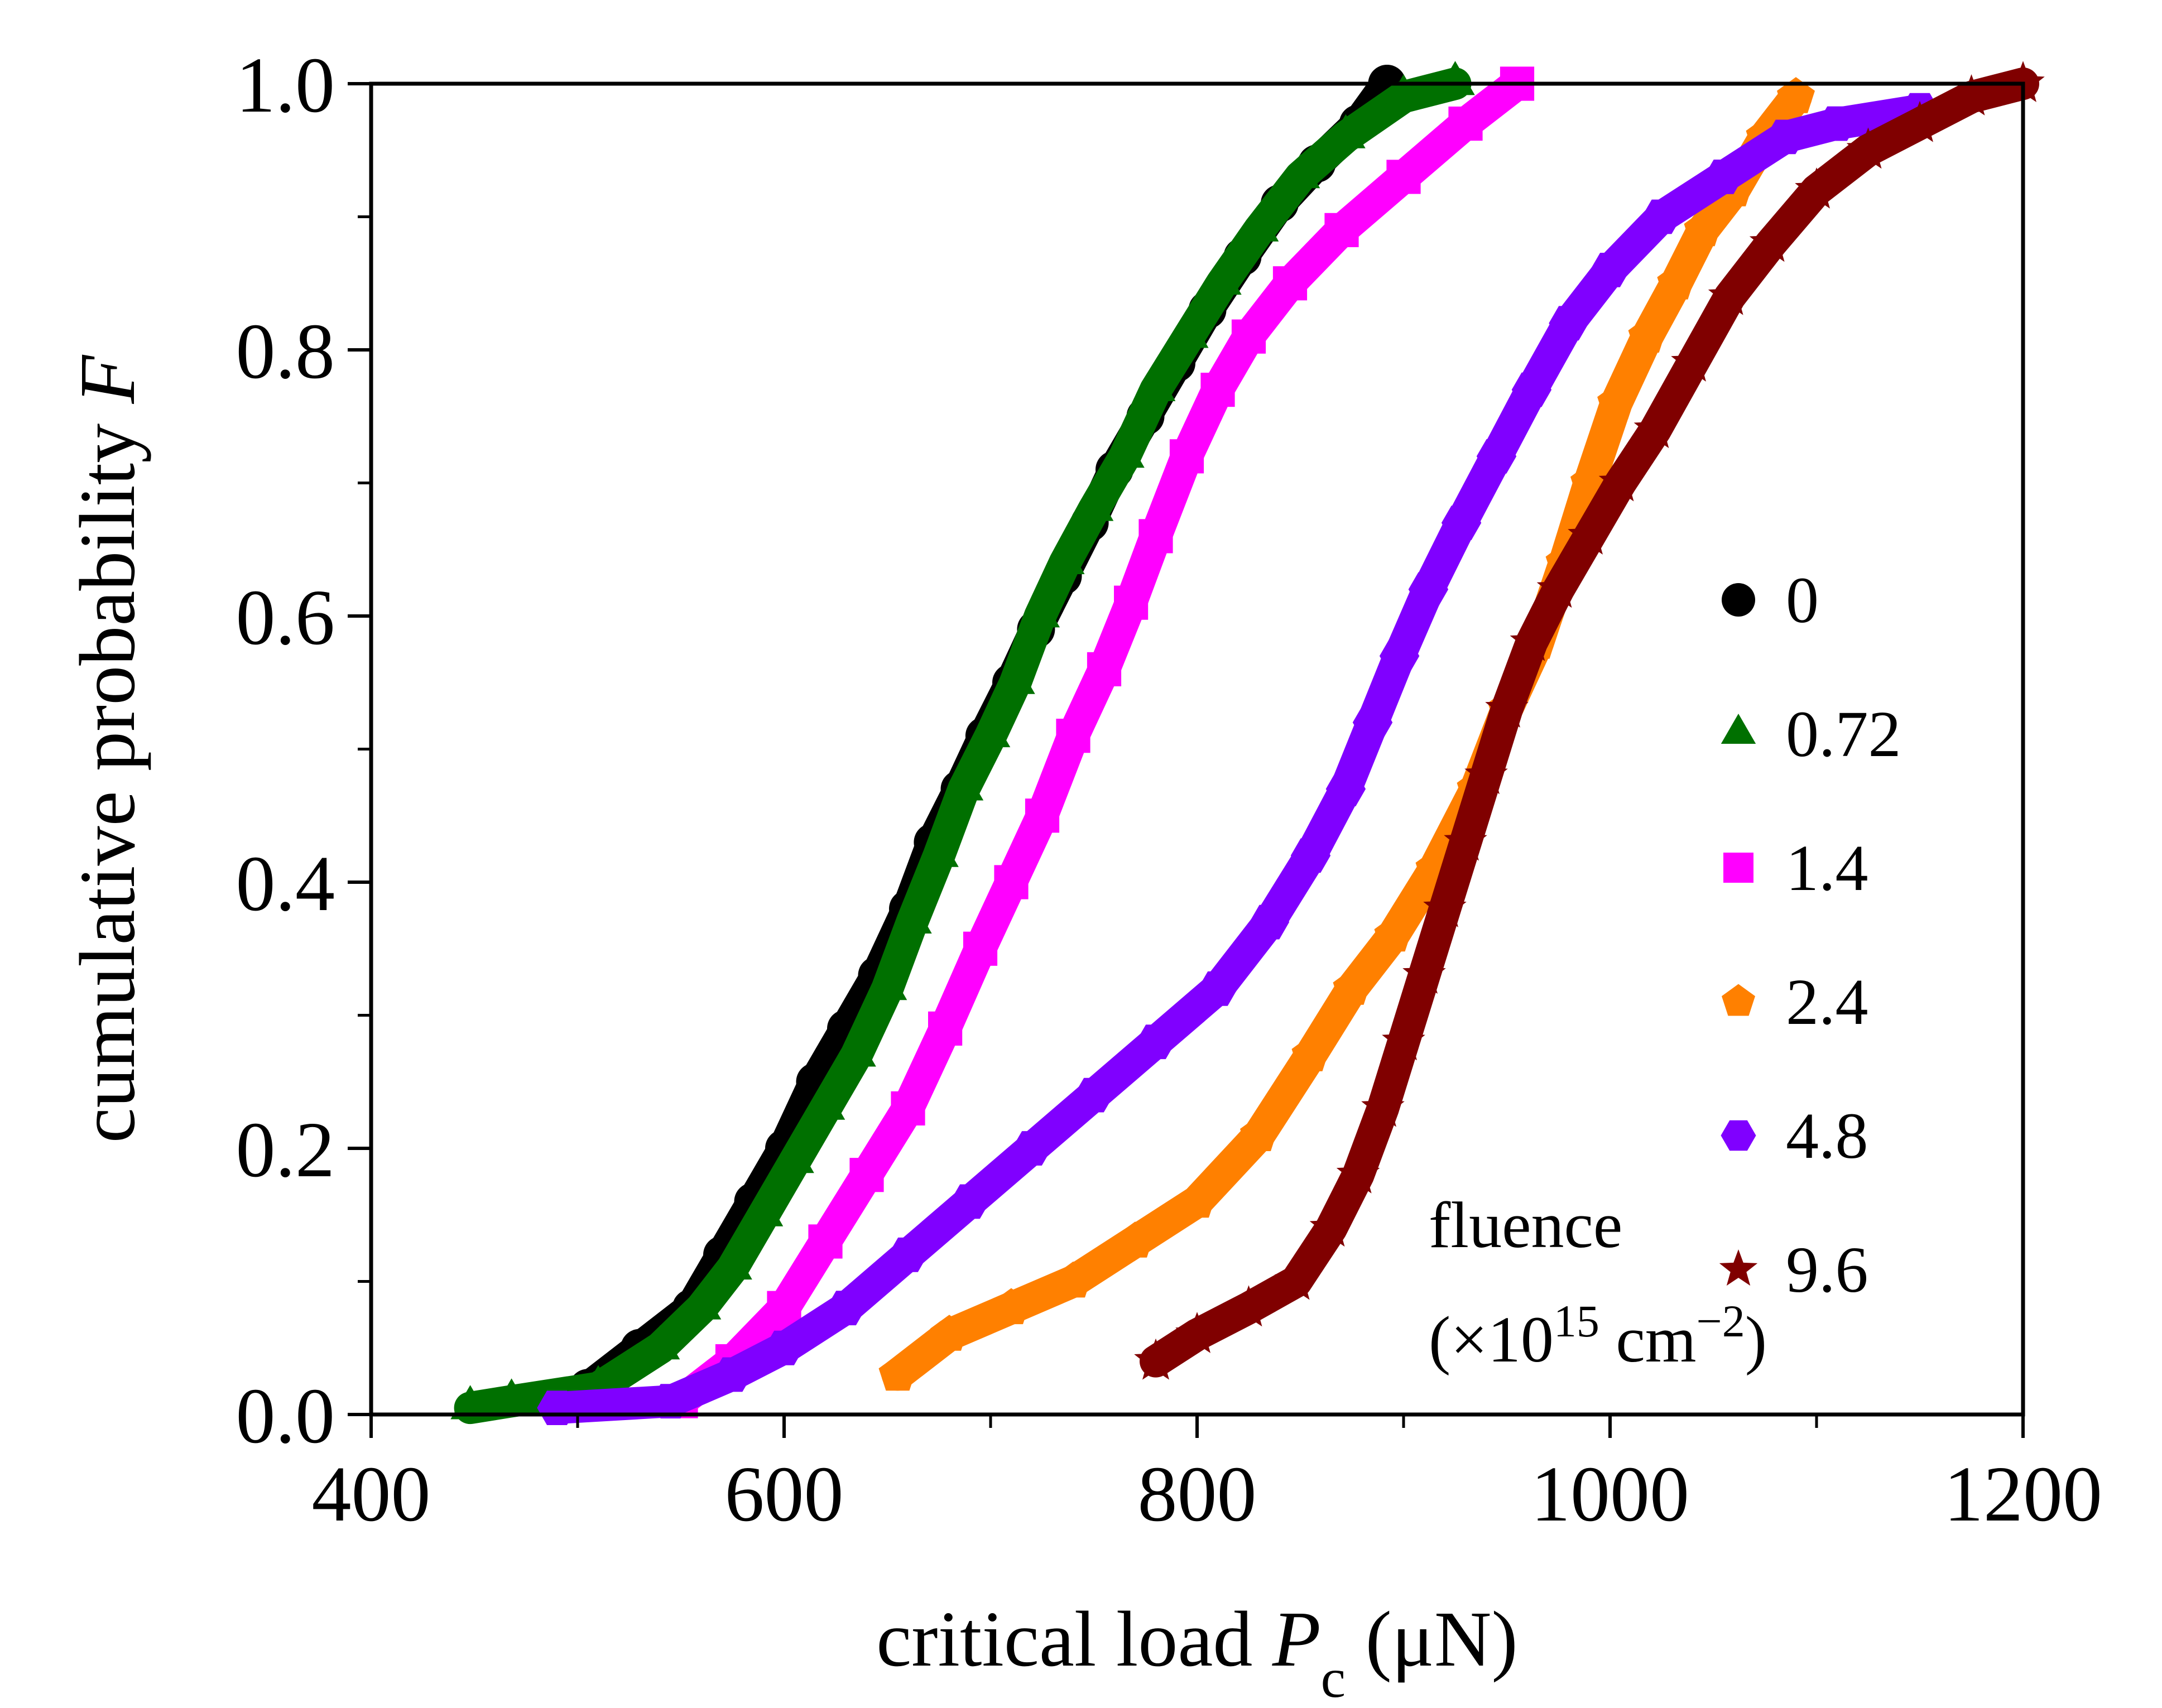 The image size is (2162, 1708). What do you see at coordinates (1525, 1225) in the screenshot?
I see `legend-title-fluence: fluence` at bounding box center [1525, 1225].